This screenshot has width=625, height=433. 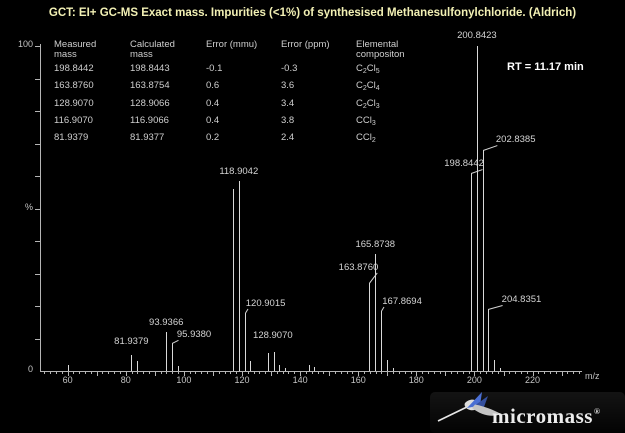 What do you see at coordinates (239, 171) in the screenshot?
I see `peak-label: 118.9042` at bounding box center [239, 171].